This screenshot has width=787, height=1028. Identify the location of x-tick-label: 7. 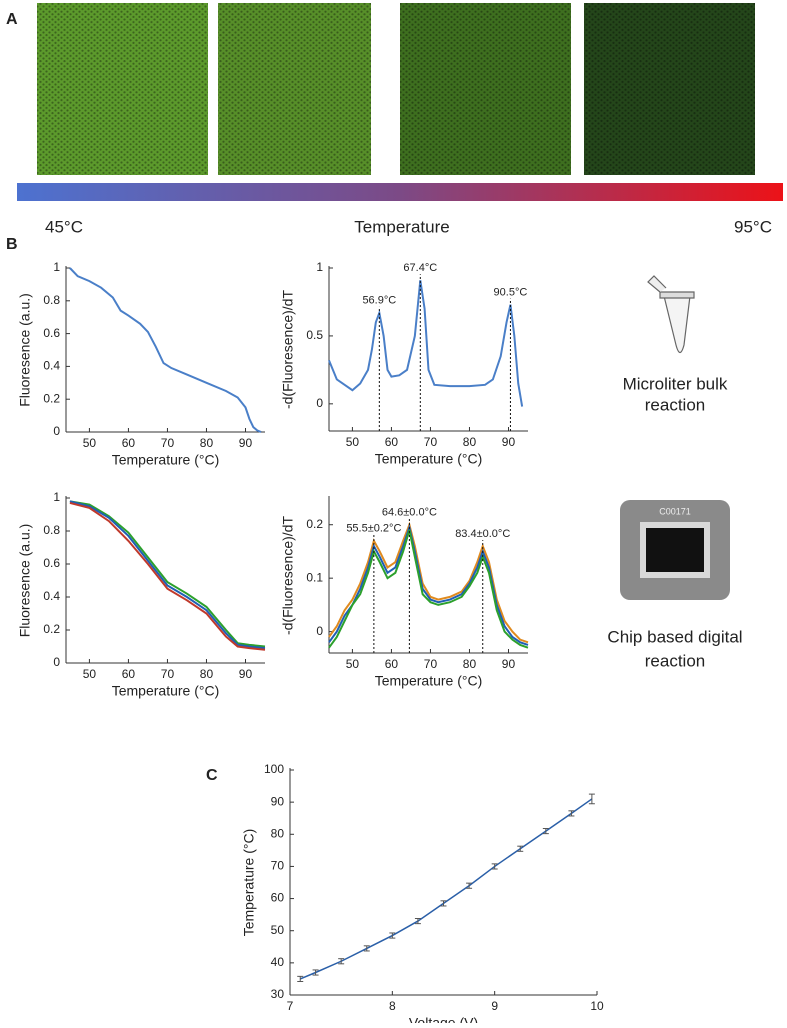
(290, 1006).